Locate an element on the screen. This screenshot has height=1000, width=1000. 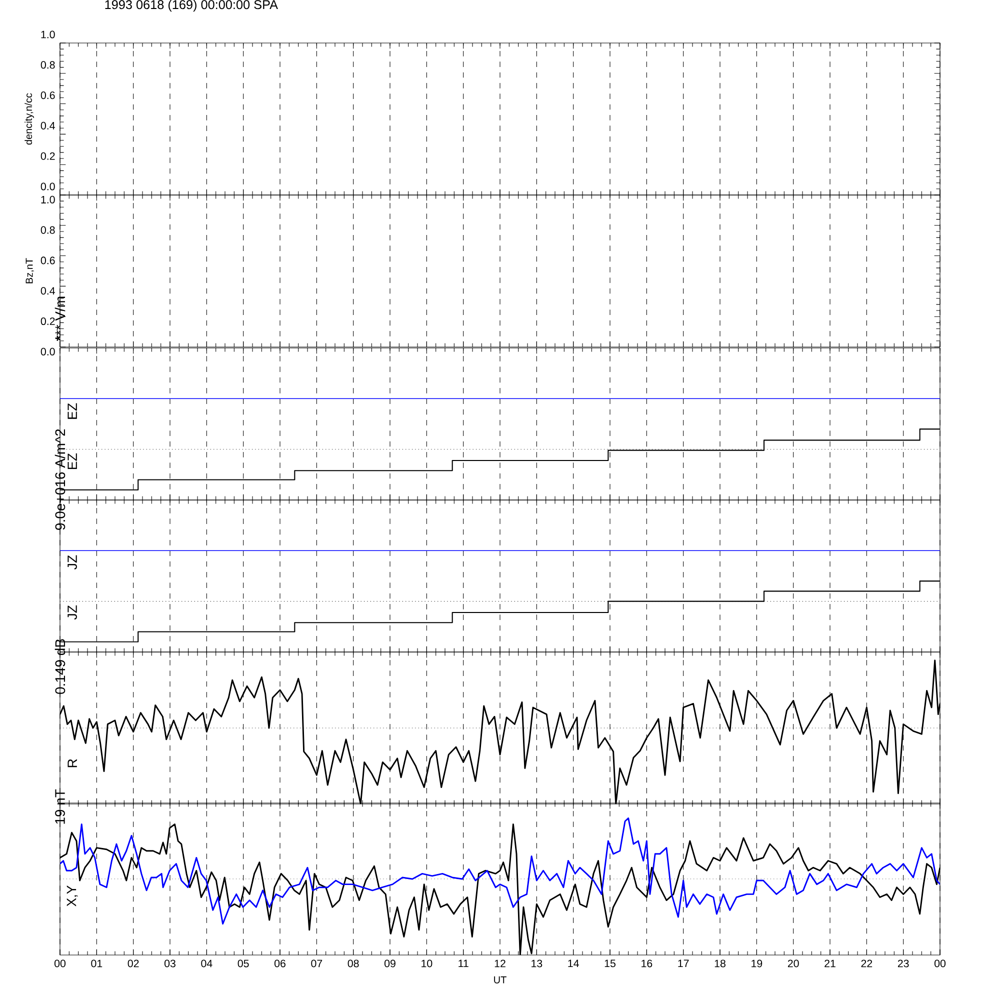
y-axis-title: Bz,nT is located at coordinates (30, 271).